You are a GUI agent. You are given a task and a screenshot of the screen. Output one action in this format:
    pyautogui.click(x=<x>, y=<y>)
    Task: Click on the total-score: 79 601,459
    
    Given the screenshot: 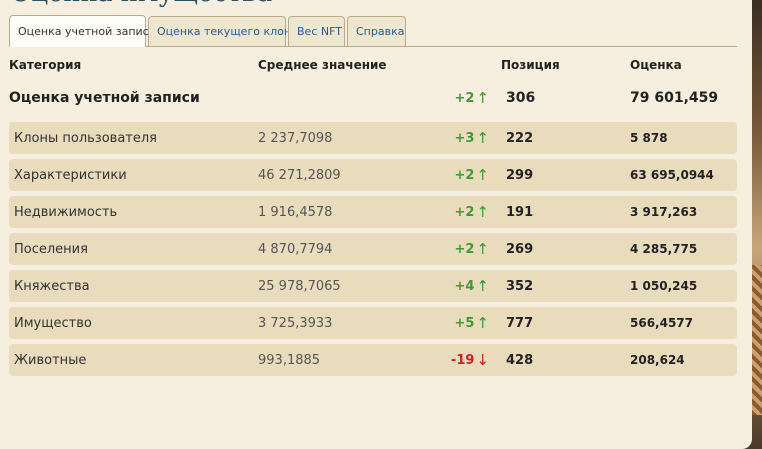 What is the action you would take?
    pyautogui.click(x=674, y=98)
    